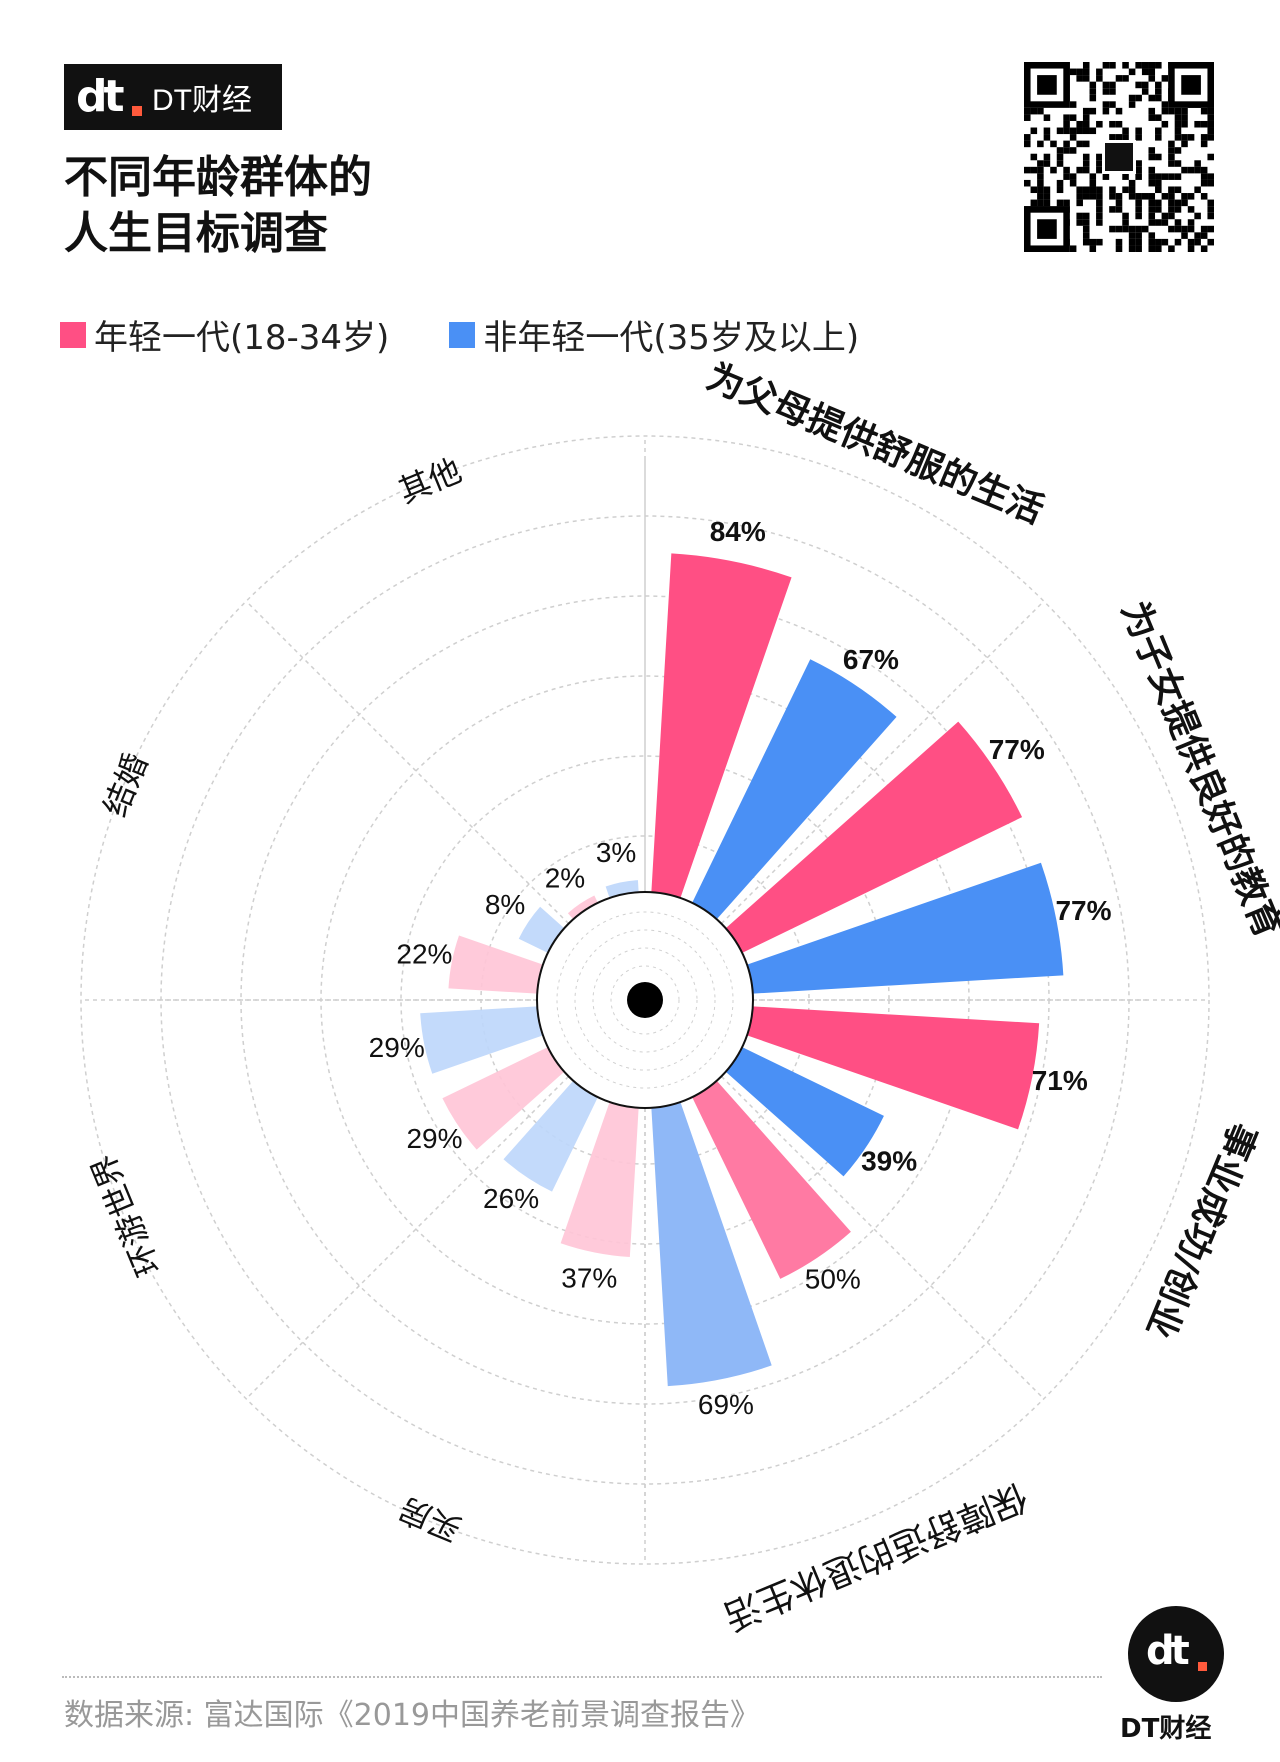 The image size is (1280, 1762). What do you see at coordinates (430, 1519) in the screenshot?
I see `category-label: 买房` at bounding box center [430, 1519].